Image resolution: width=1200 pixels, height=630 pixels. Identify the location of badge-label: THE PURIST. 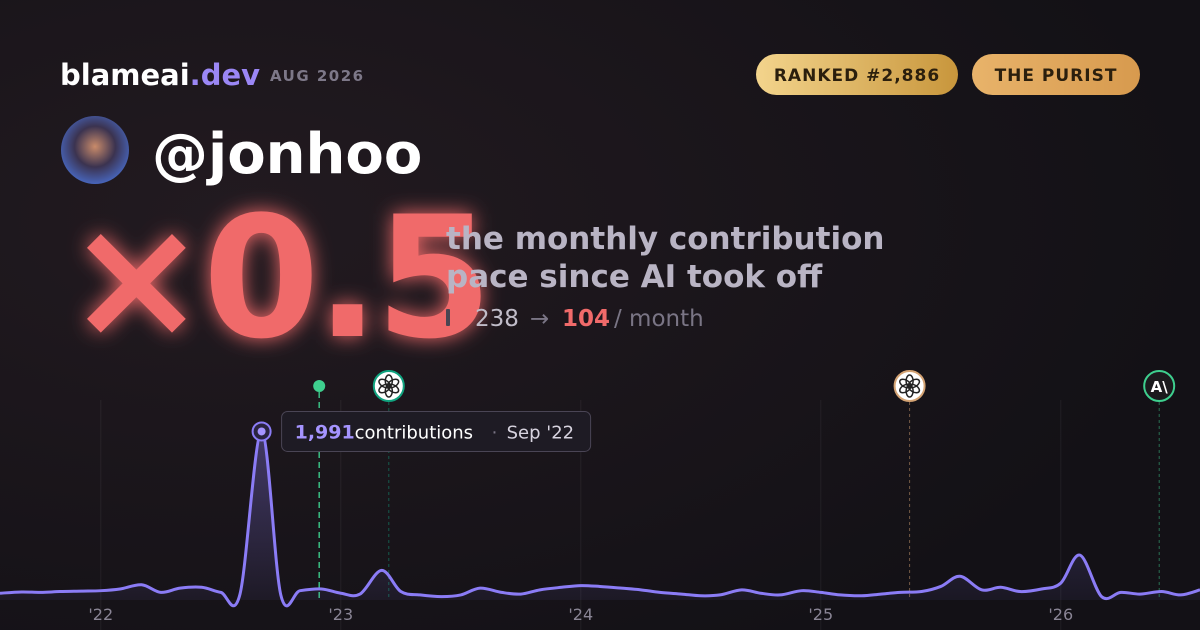
(1056, 76).